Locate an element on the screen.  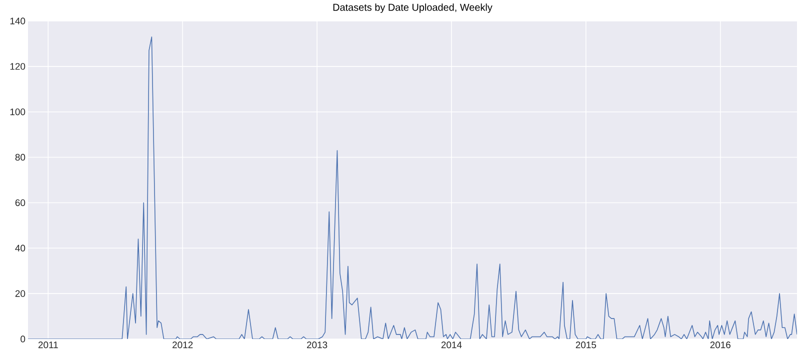
y-tick-label: 20 is located at coordinates (20, 293).